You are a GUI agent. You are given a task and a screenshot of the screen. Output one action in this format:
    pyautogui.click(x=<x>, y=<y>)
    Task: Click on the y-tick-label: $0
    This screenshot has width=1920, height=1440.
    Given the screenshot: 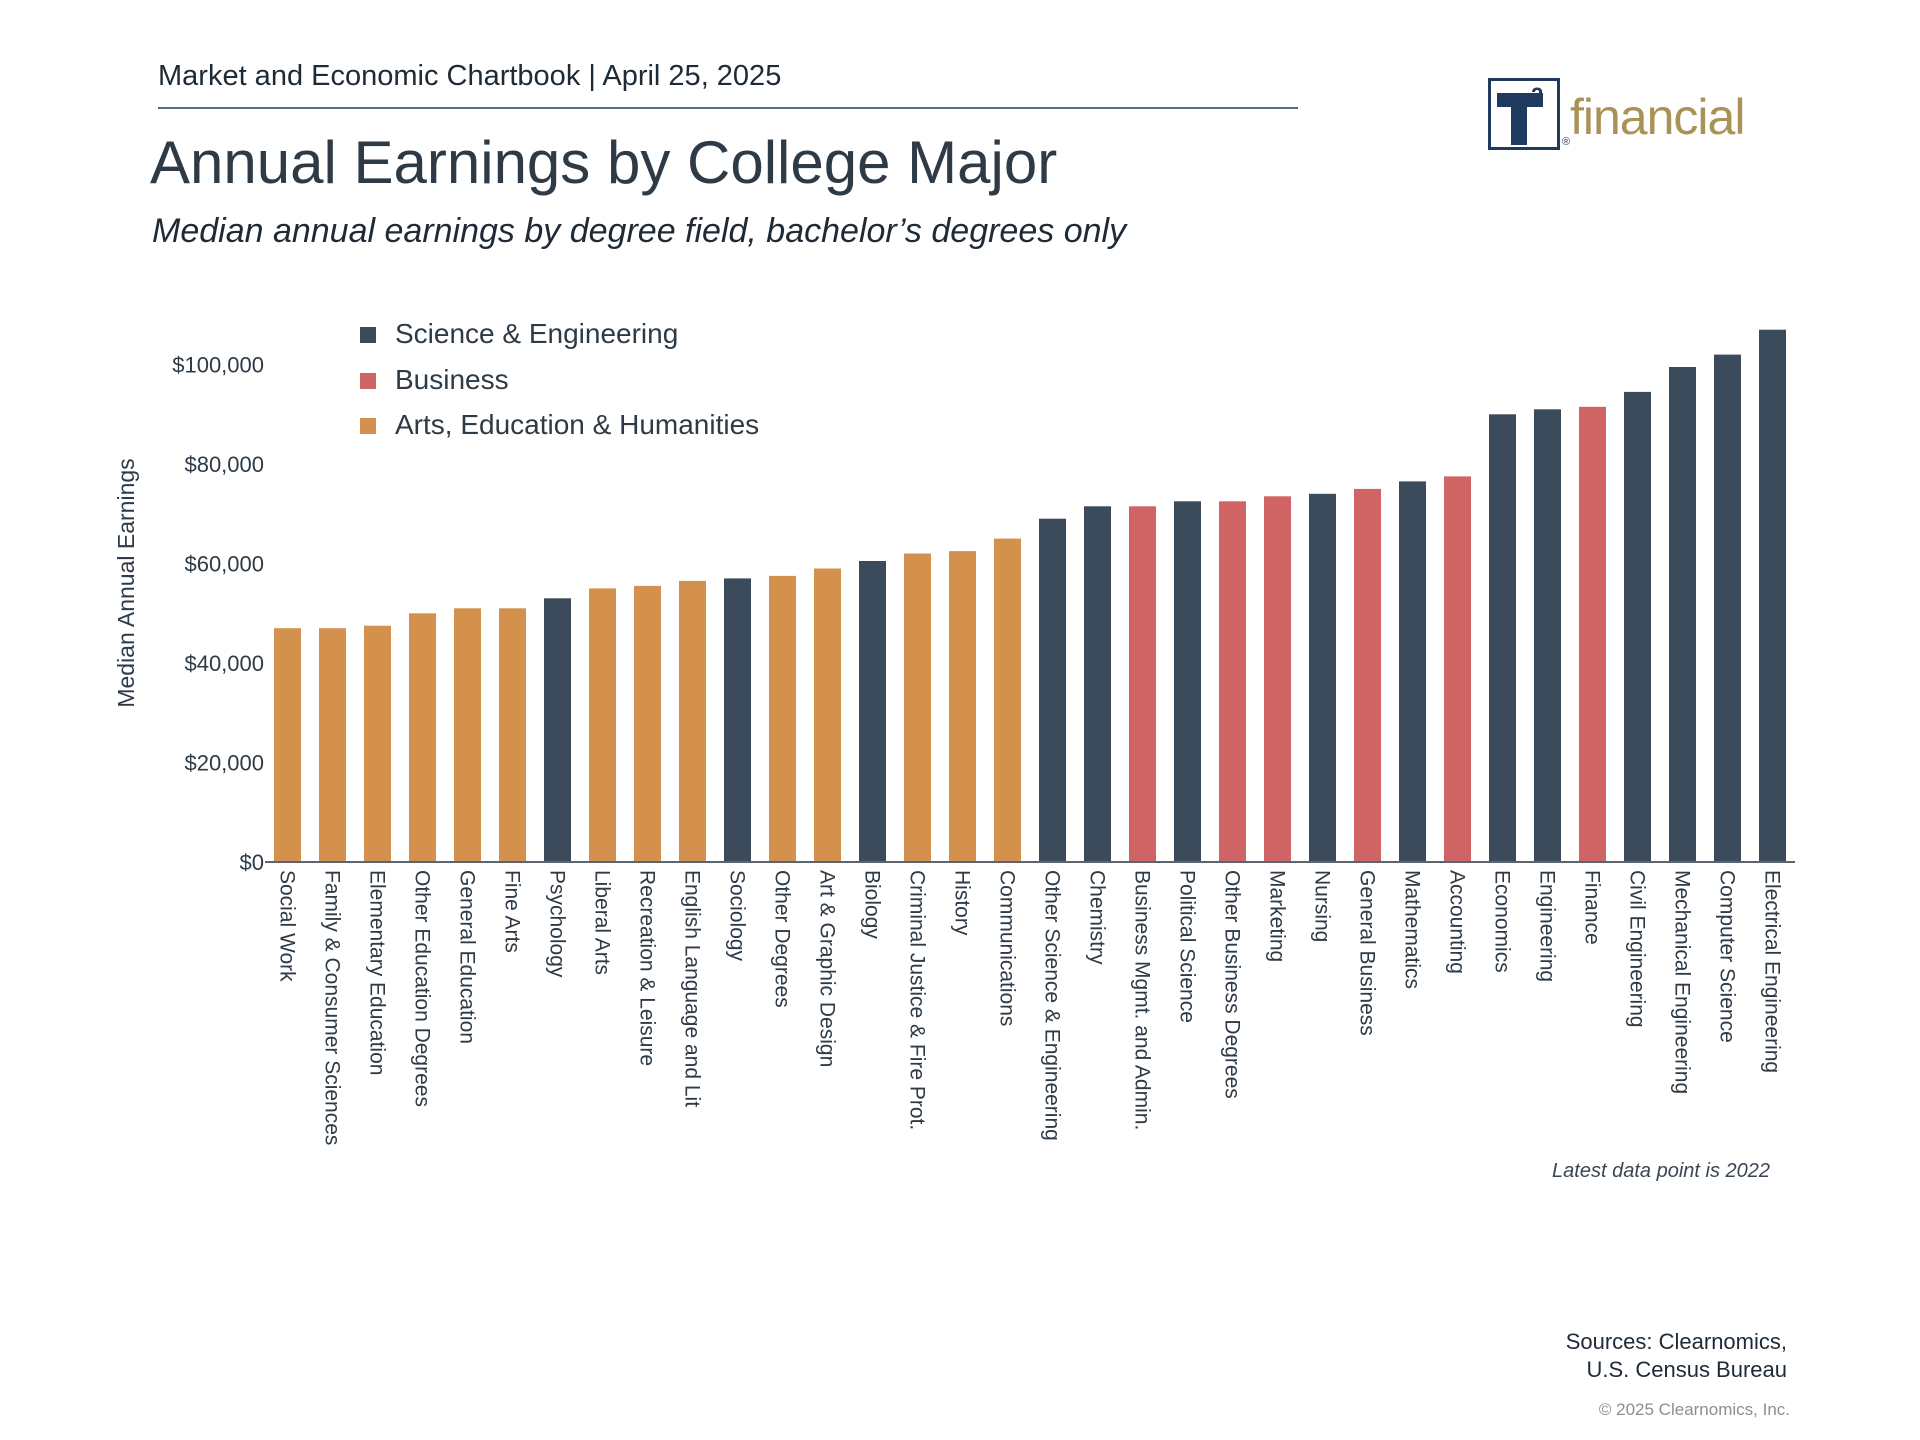 What is the action you would take?
    pyautogui.click(x=252, y=862)
    